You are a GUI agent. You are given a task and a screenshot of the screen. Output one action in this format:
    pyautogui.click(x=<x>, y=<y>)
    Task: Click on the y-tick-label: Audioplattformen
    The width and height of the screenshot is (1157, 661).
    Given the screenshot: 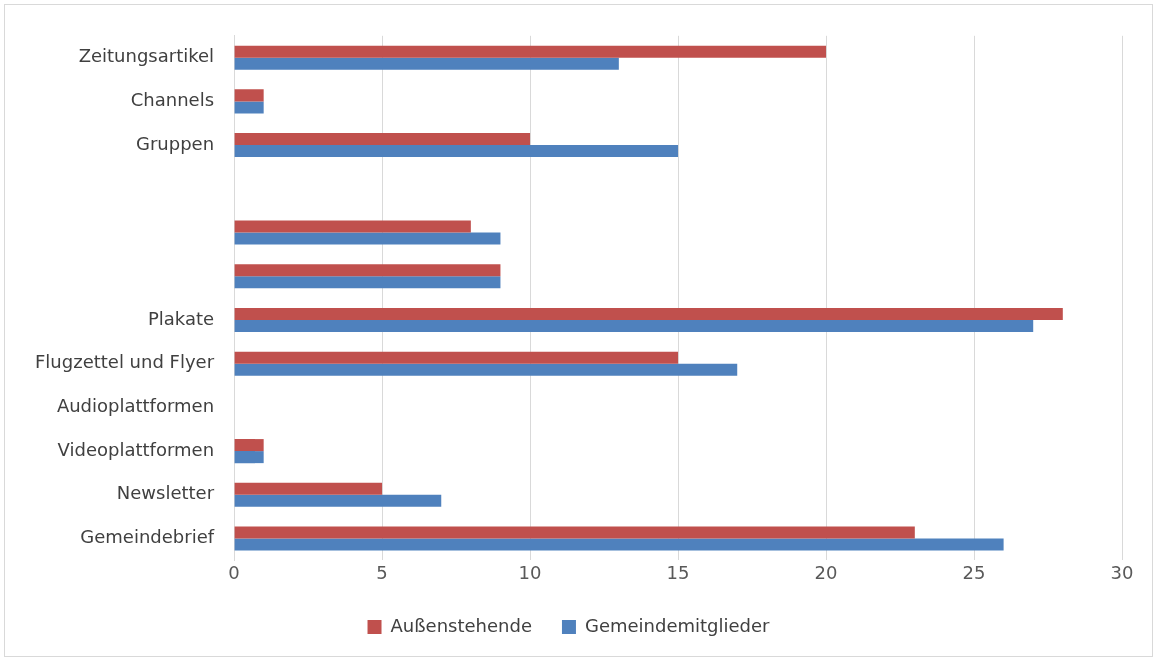 What is the action you would take?
    pyautogui.click(x=135, y=406)
    